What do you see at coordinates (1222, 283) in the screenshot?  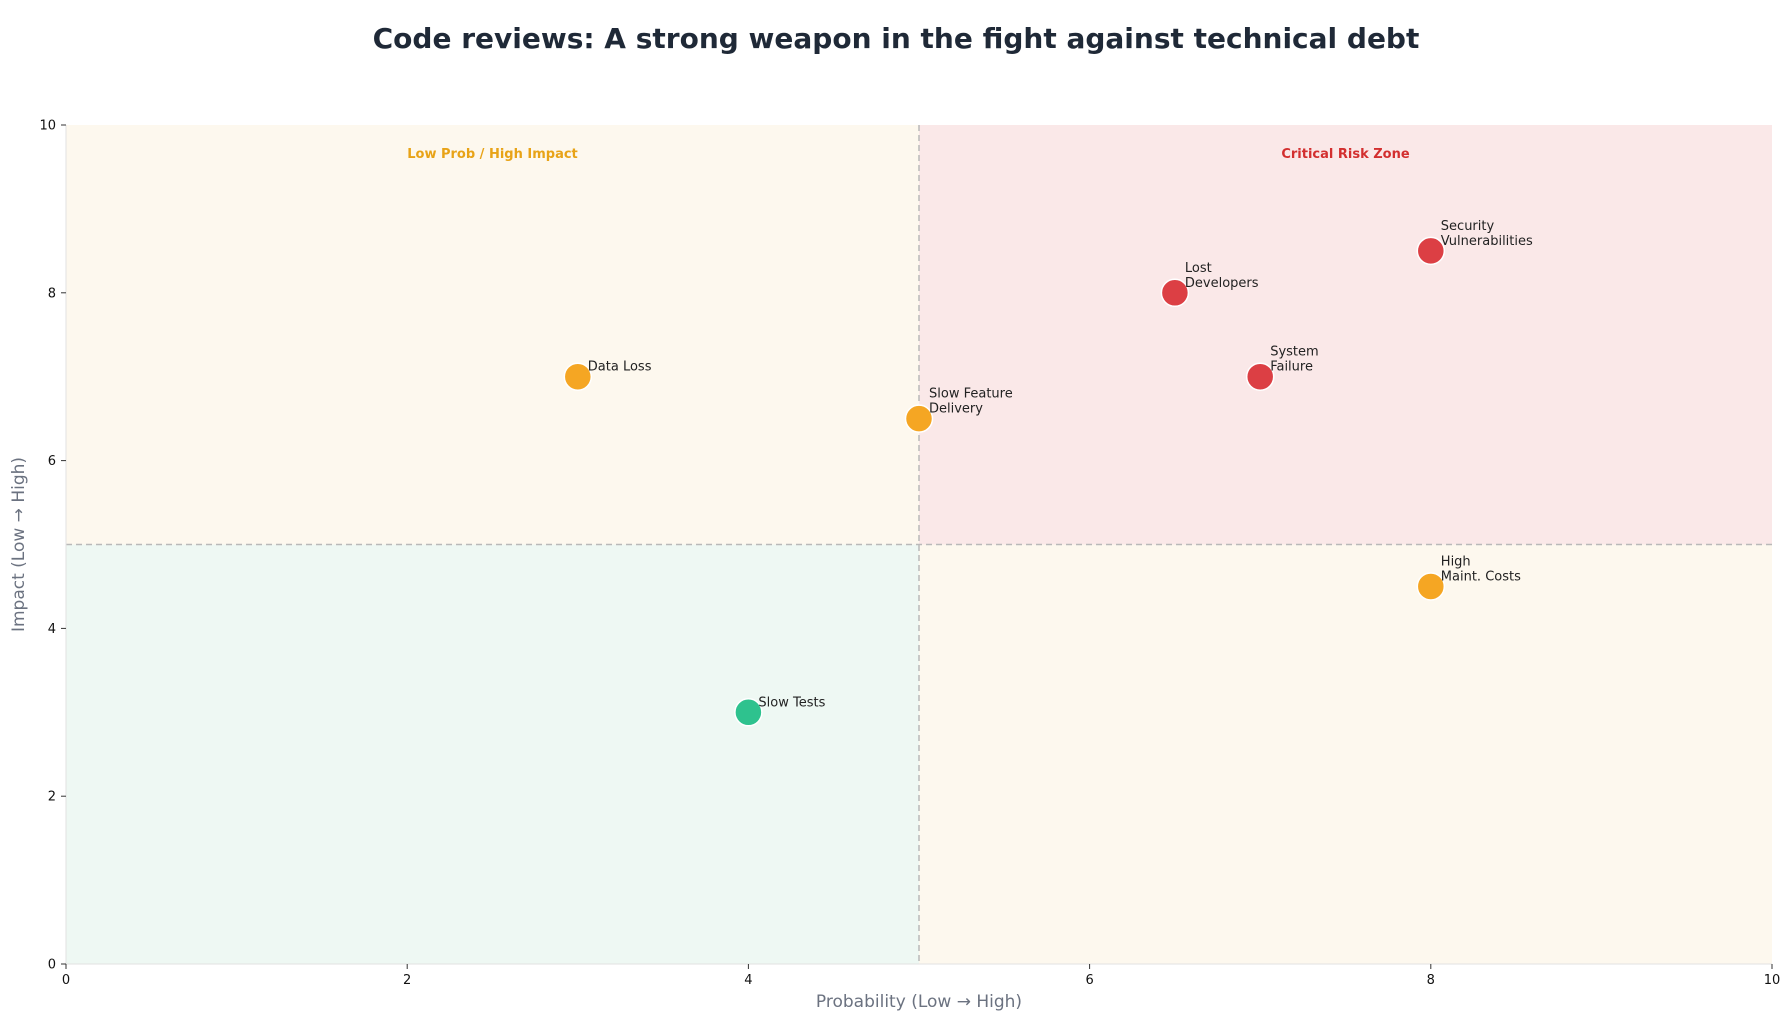 I see `data-point-label: Developers` at bounding box center [1222, 283].